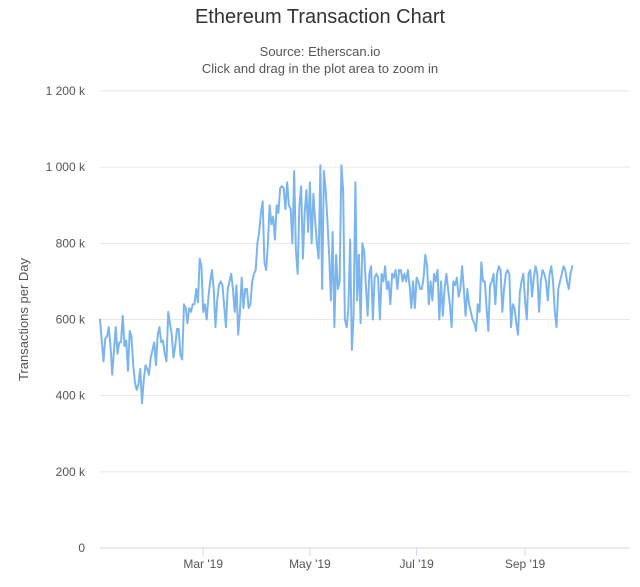  Describe the element at coordinates (320, 17) in the screenshot. I see `chart-title: Ethereum Transaction Chart` at that location.